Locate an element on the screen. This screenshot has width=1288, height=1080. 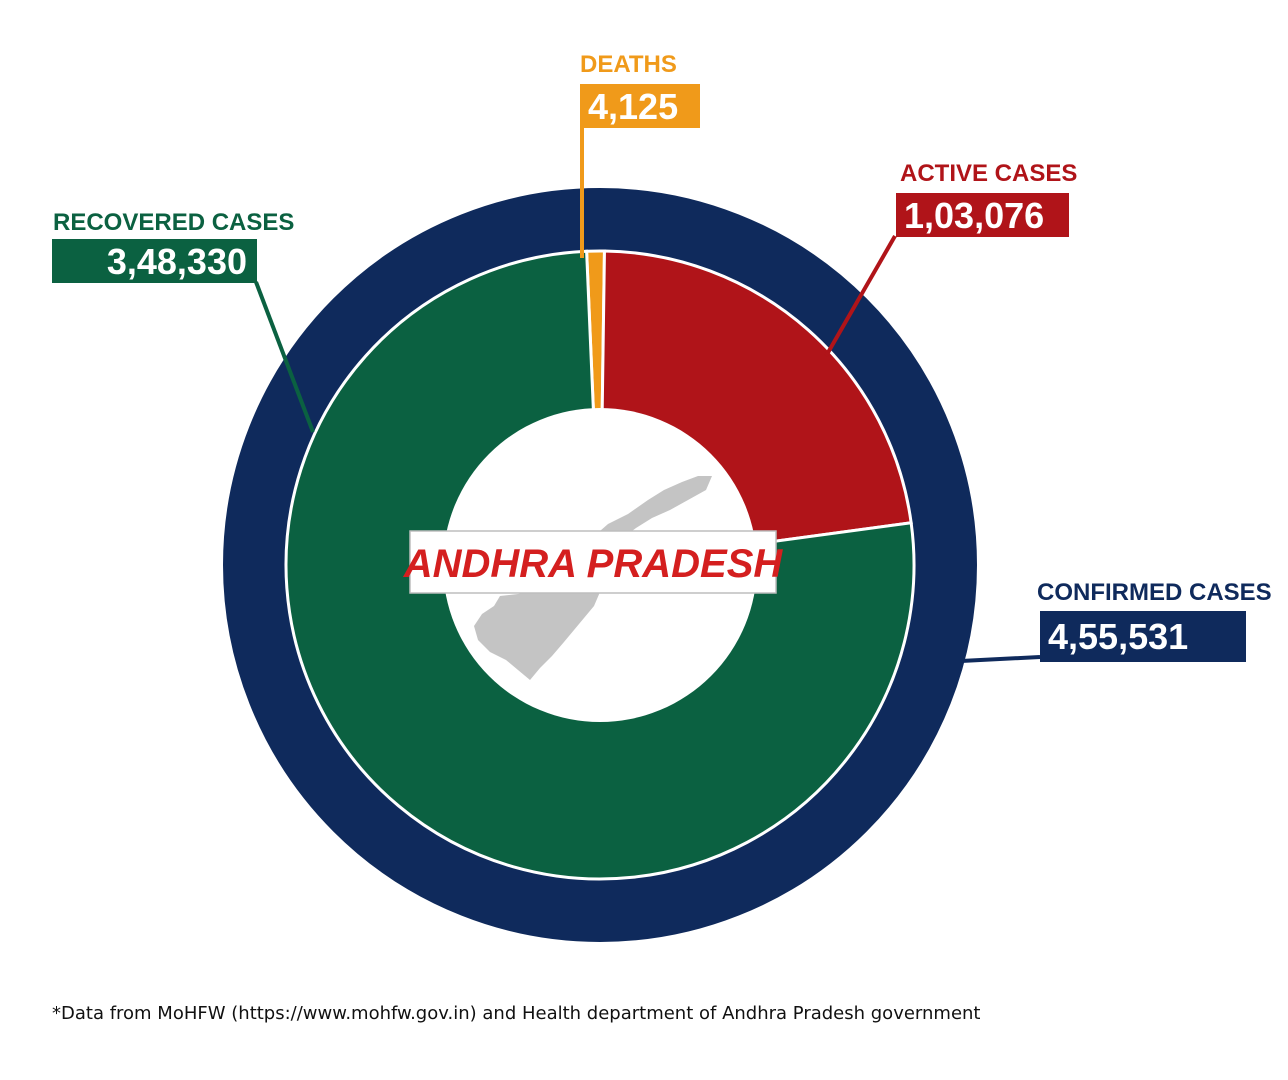
recovered-value-box is located at coordinates (154, 261).